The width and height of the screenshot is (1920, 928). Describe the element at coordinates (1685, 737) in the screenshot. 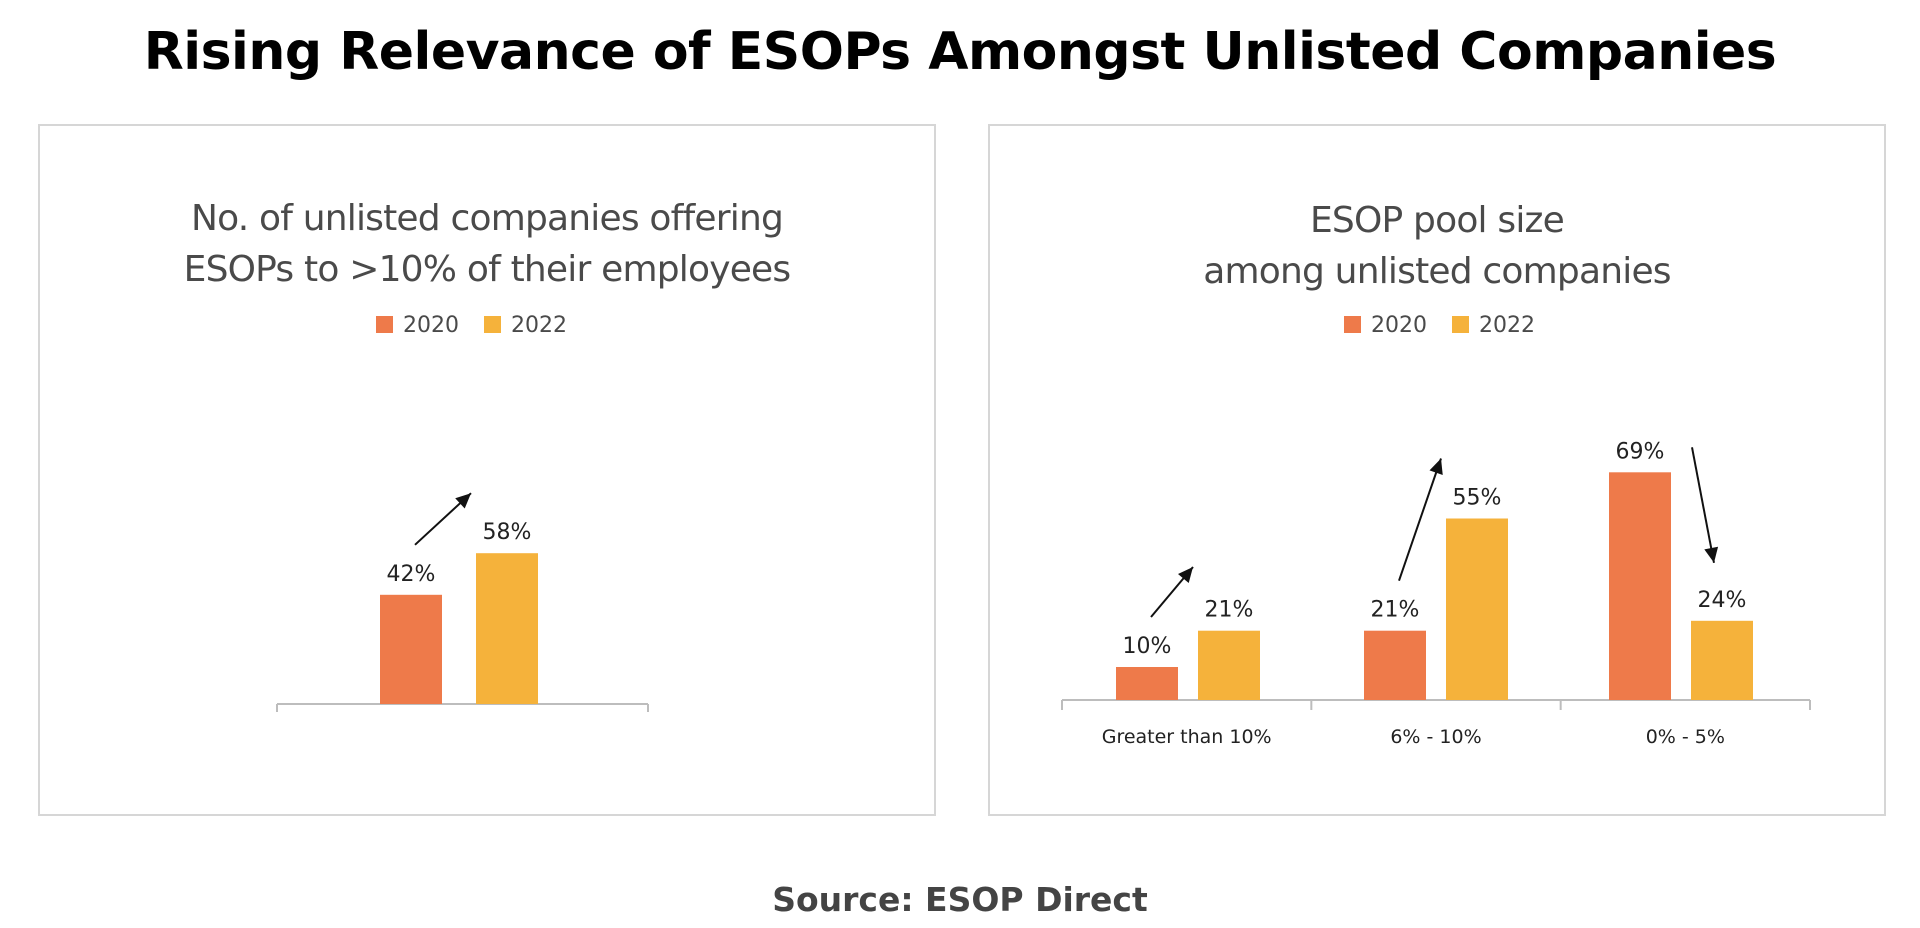

I see `category-label: 0% - 5%` at that location.